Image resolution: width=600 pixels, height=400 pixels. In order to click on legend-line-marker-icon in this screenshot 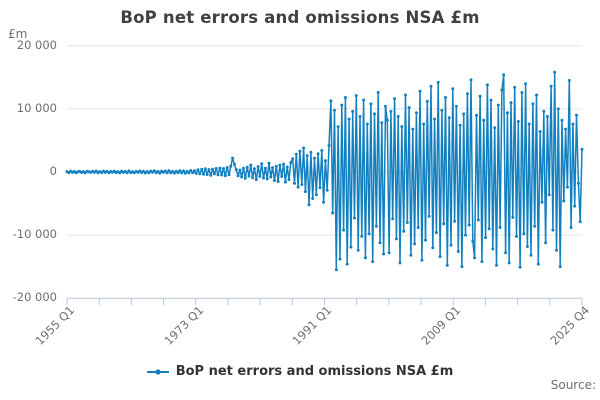, I will do `click(157, 371)`.